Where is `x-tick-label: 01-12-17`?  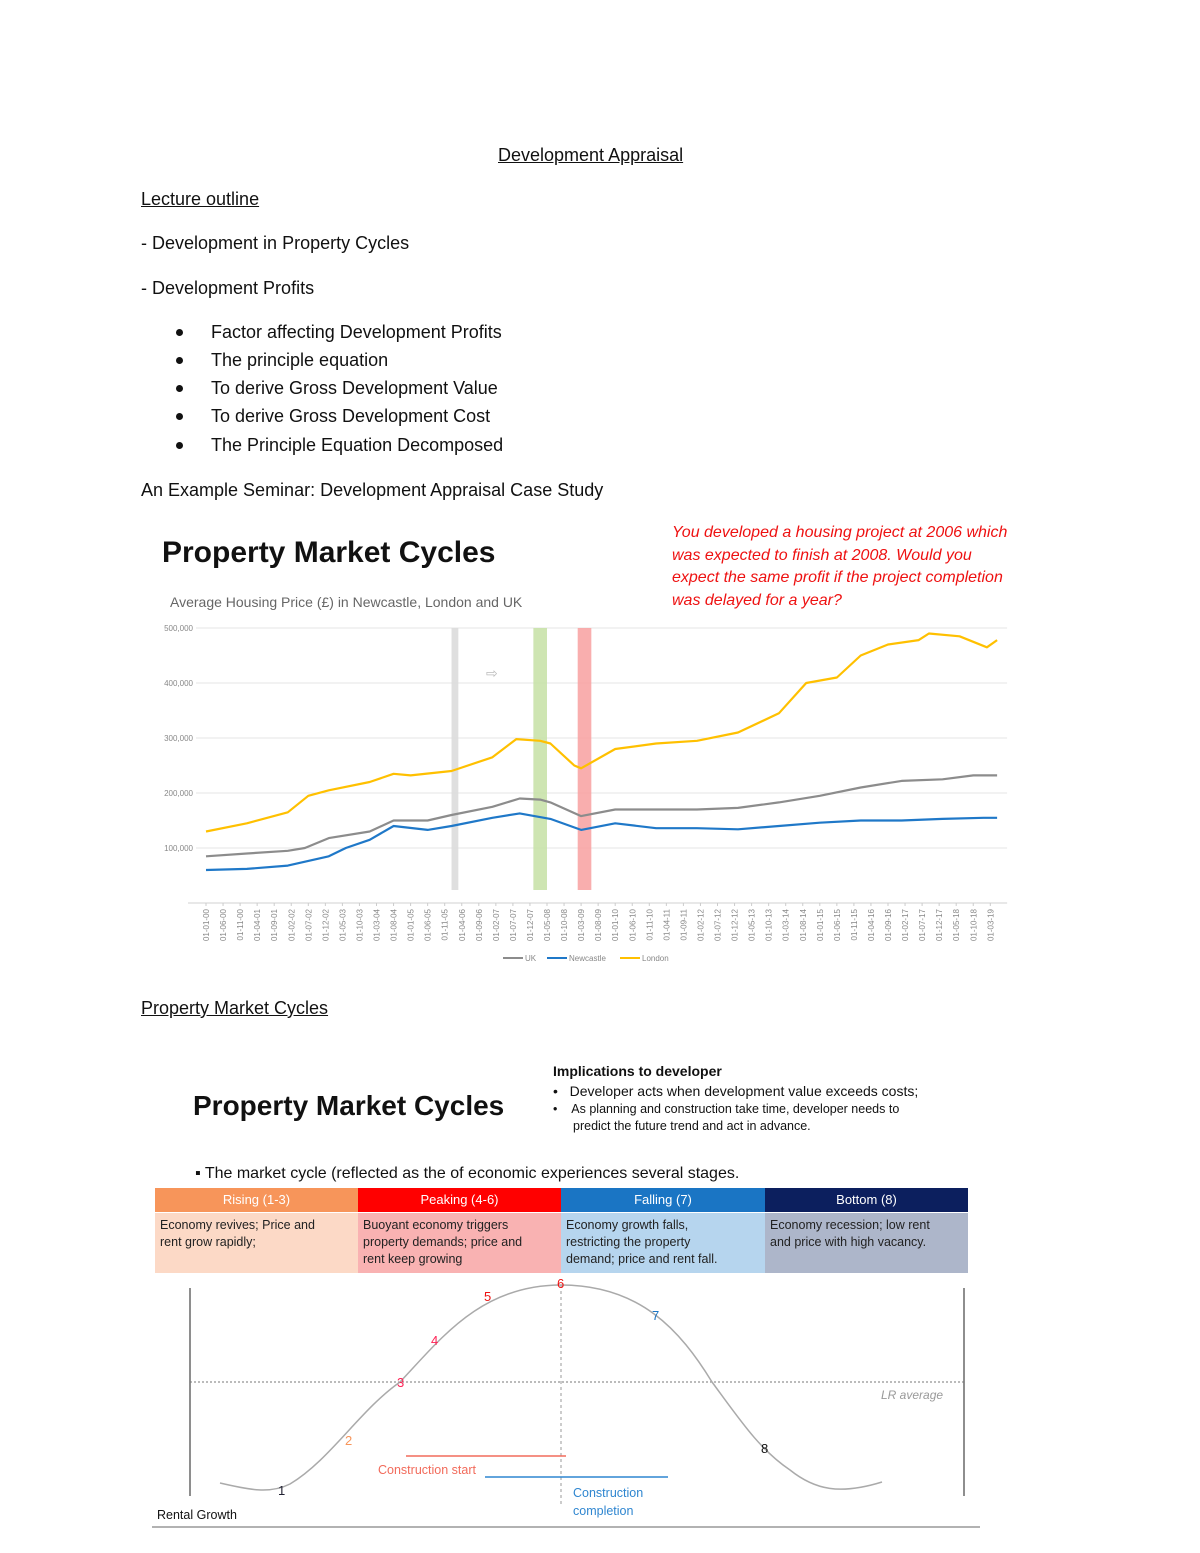
x-tick-label: 01-12-17 is located at coordinates (939, 924).